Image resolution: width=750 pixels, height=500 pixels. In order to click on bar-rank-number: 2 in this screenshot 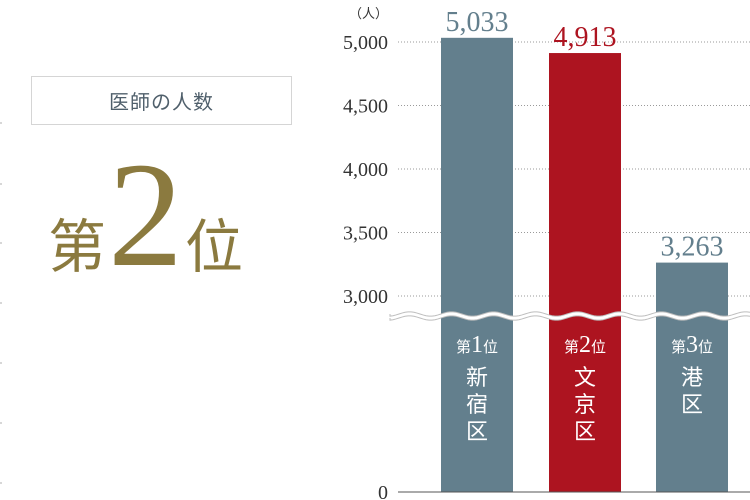, I will do `click(585, 345)`.